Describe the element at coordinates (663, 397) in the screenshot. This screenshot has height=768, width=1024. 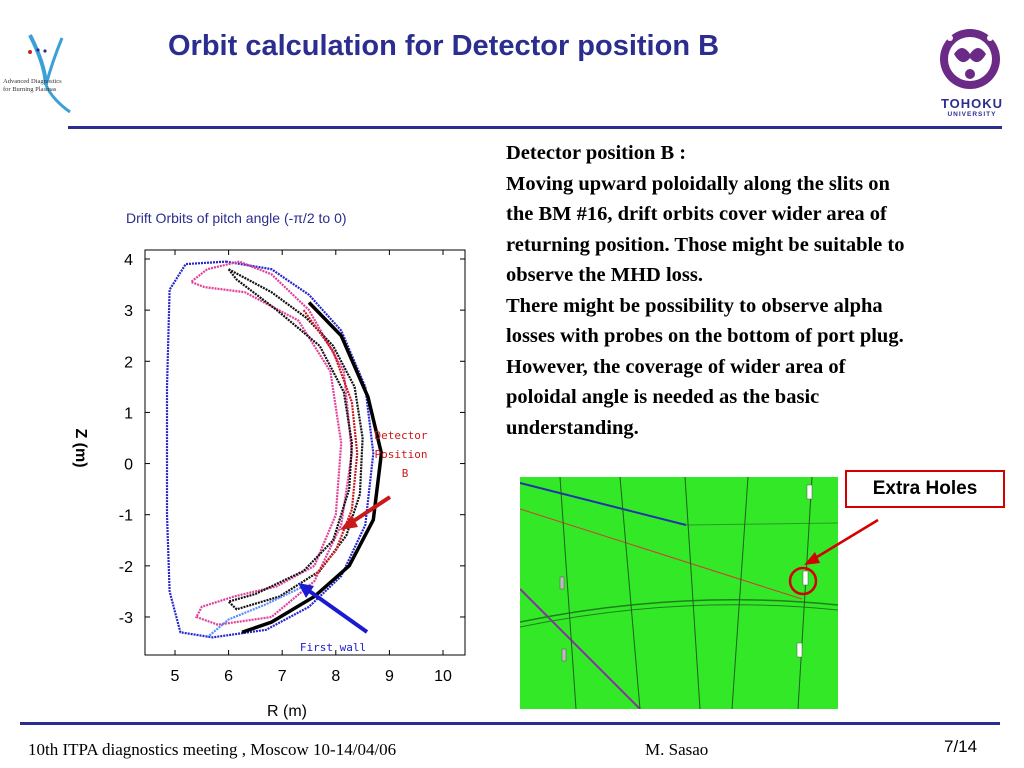
I see `body-line: poloidal angle is needed as the basic` at that location.